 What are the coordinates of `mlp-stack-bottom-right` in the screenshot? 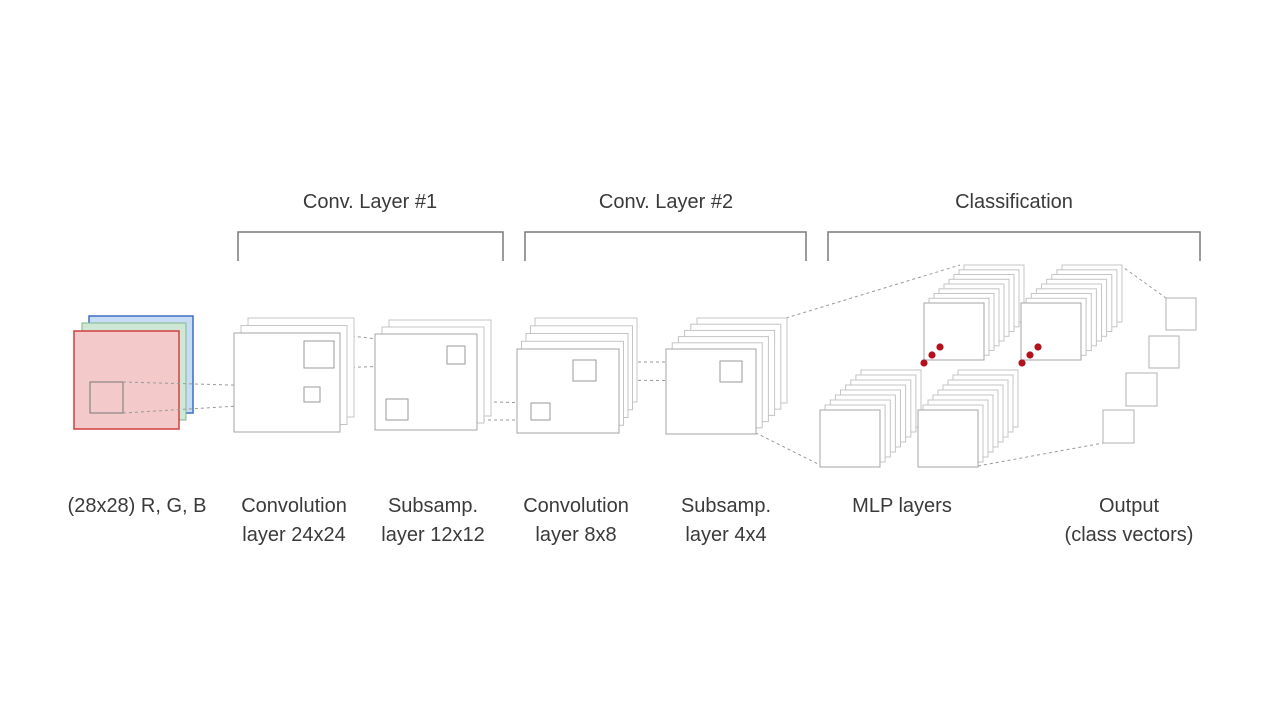 It's located at (968, 418).